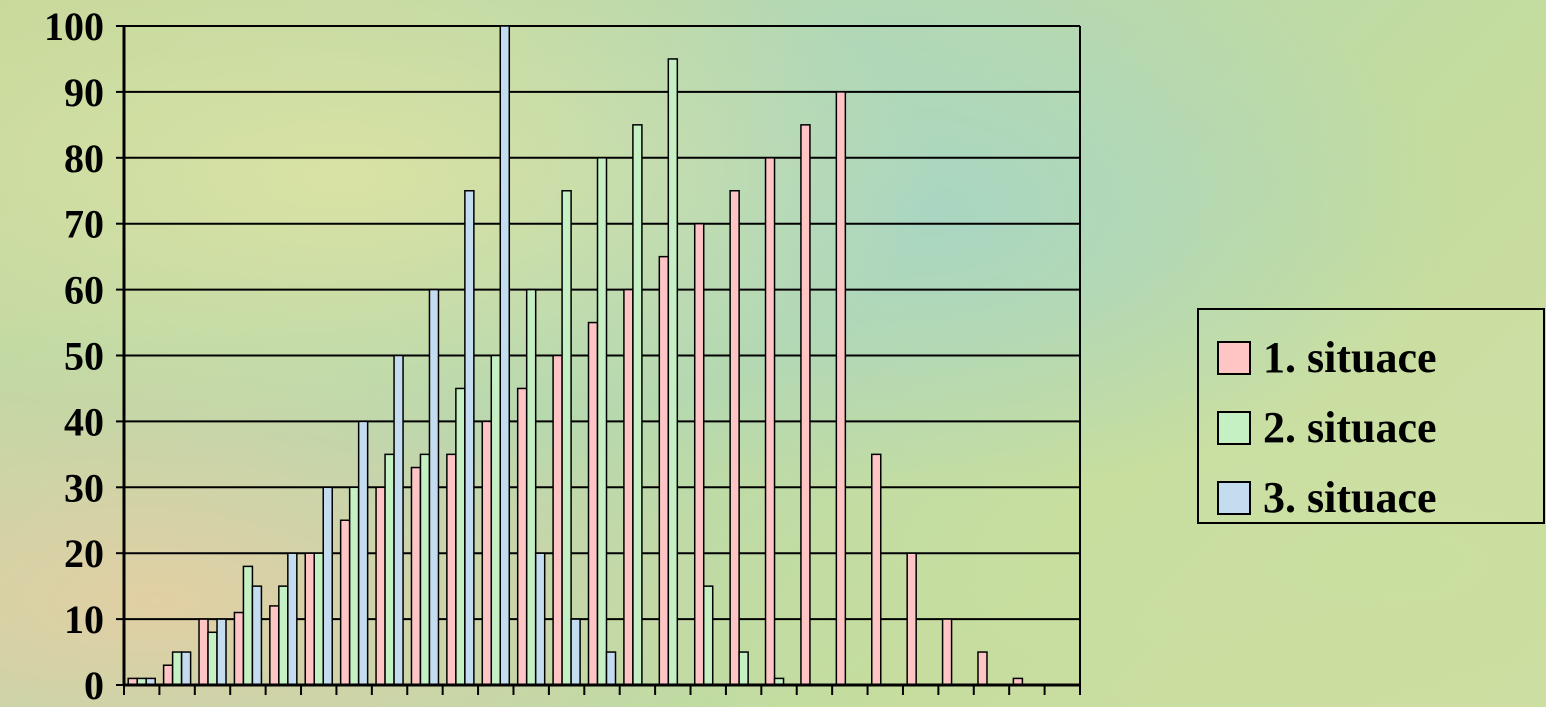 This screenshot has height=707, width=1546. Describe the element at coordinates (94, 685) in the screenshot. I see `y-tick-label-0: 0` at that location.